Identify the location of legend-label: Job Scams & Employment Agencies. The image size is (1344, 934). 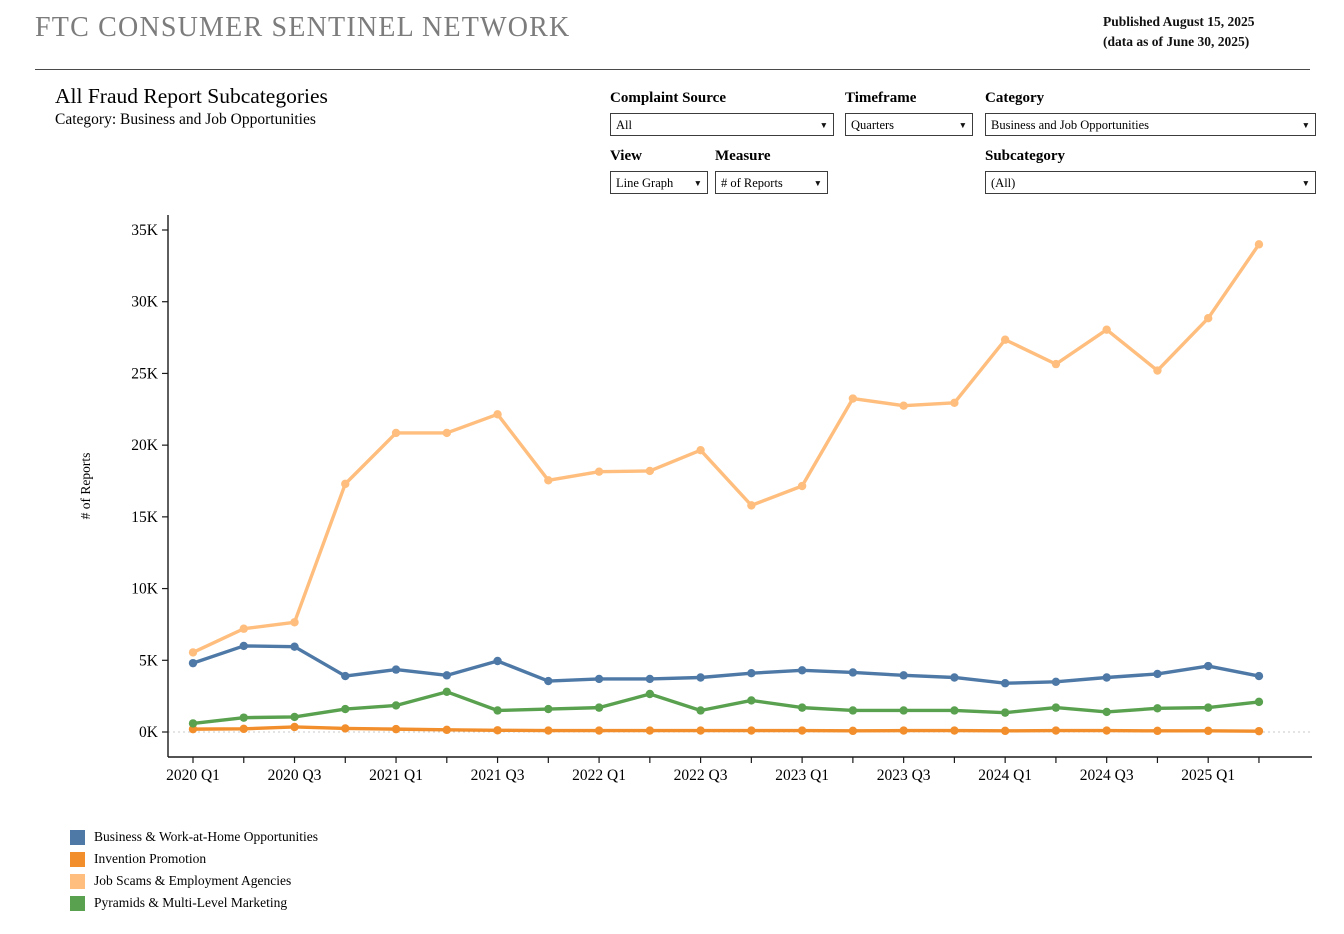
(193, 880).